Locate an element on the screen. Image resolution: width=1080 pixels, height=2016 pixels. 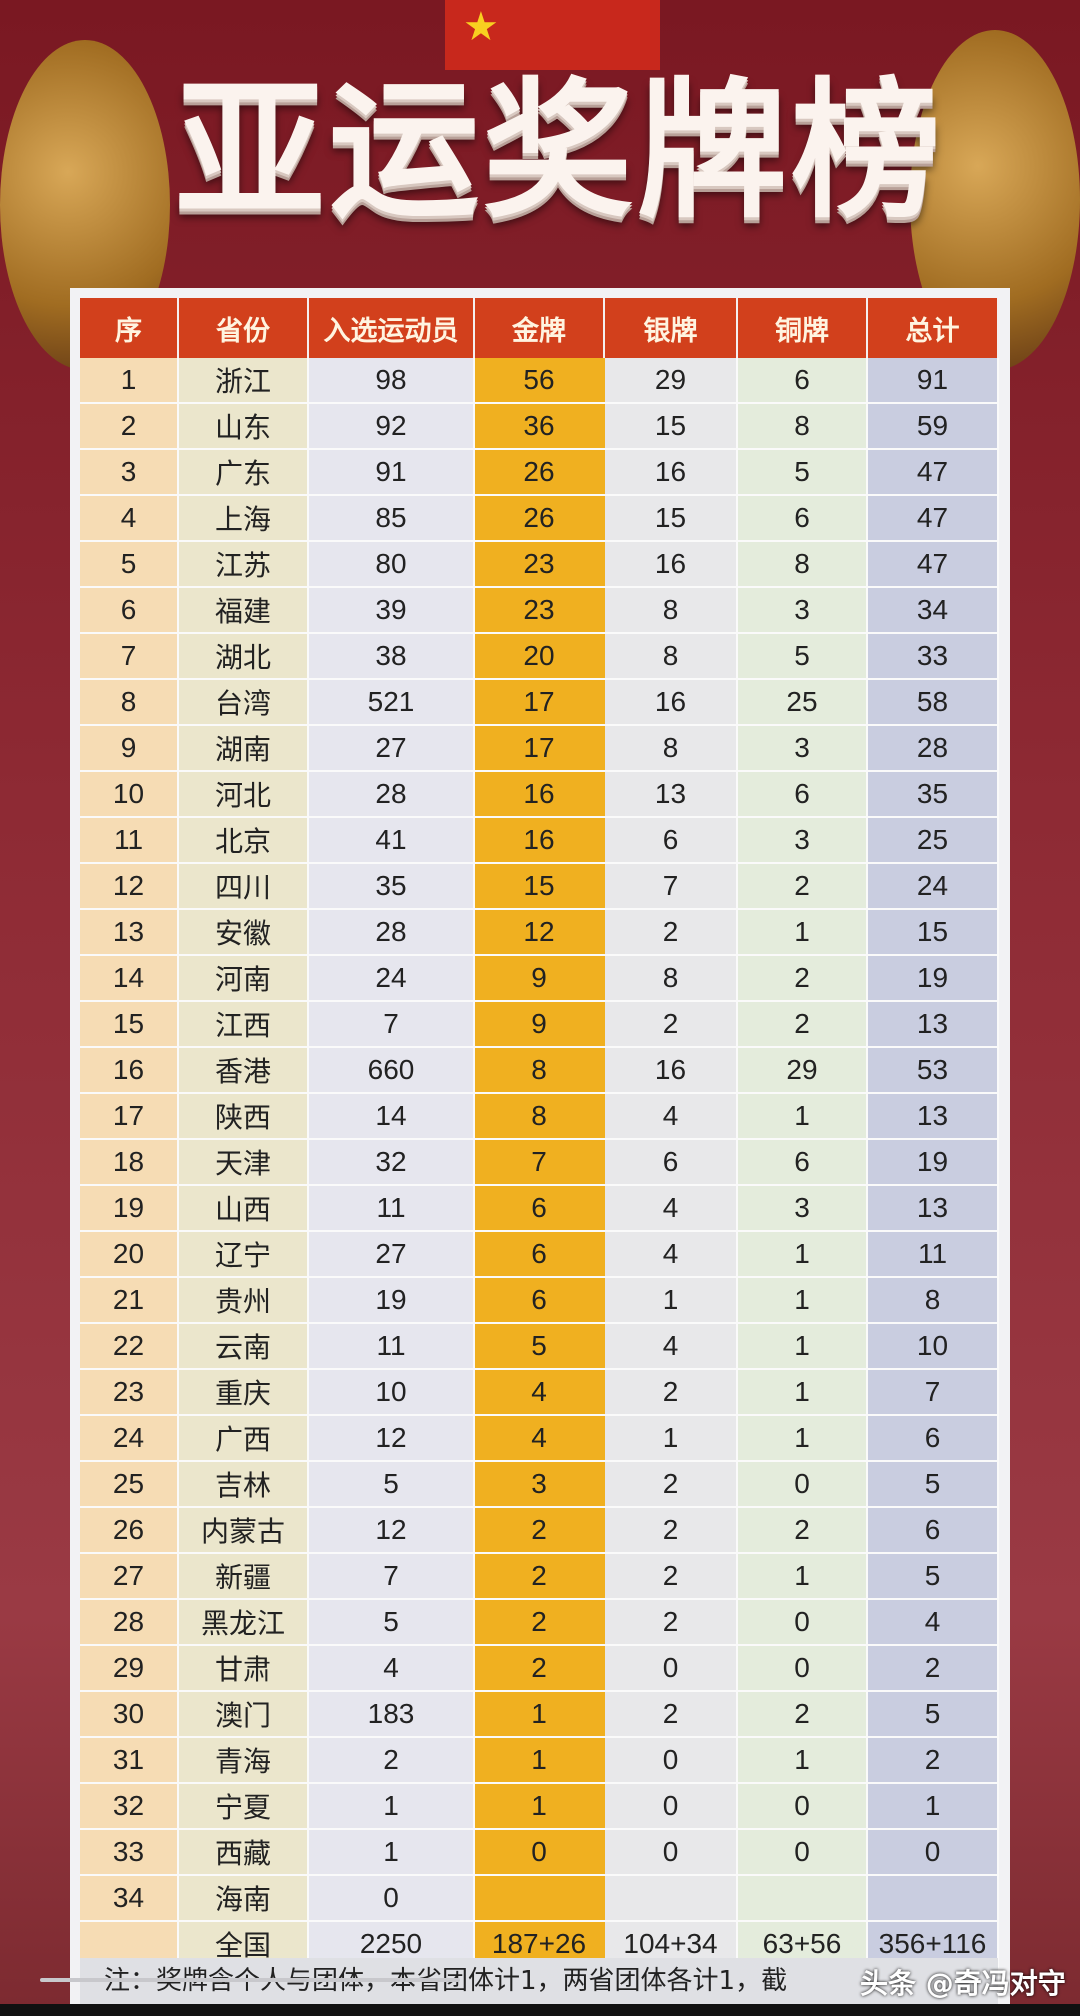
cell-gold: 0 is located at coordinates (539, 1852).